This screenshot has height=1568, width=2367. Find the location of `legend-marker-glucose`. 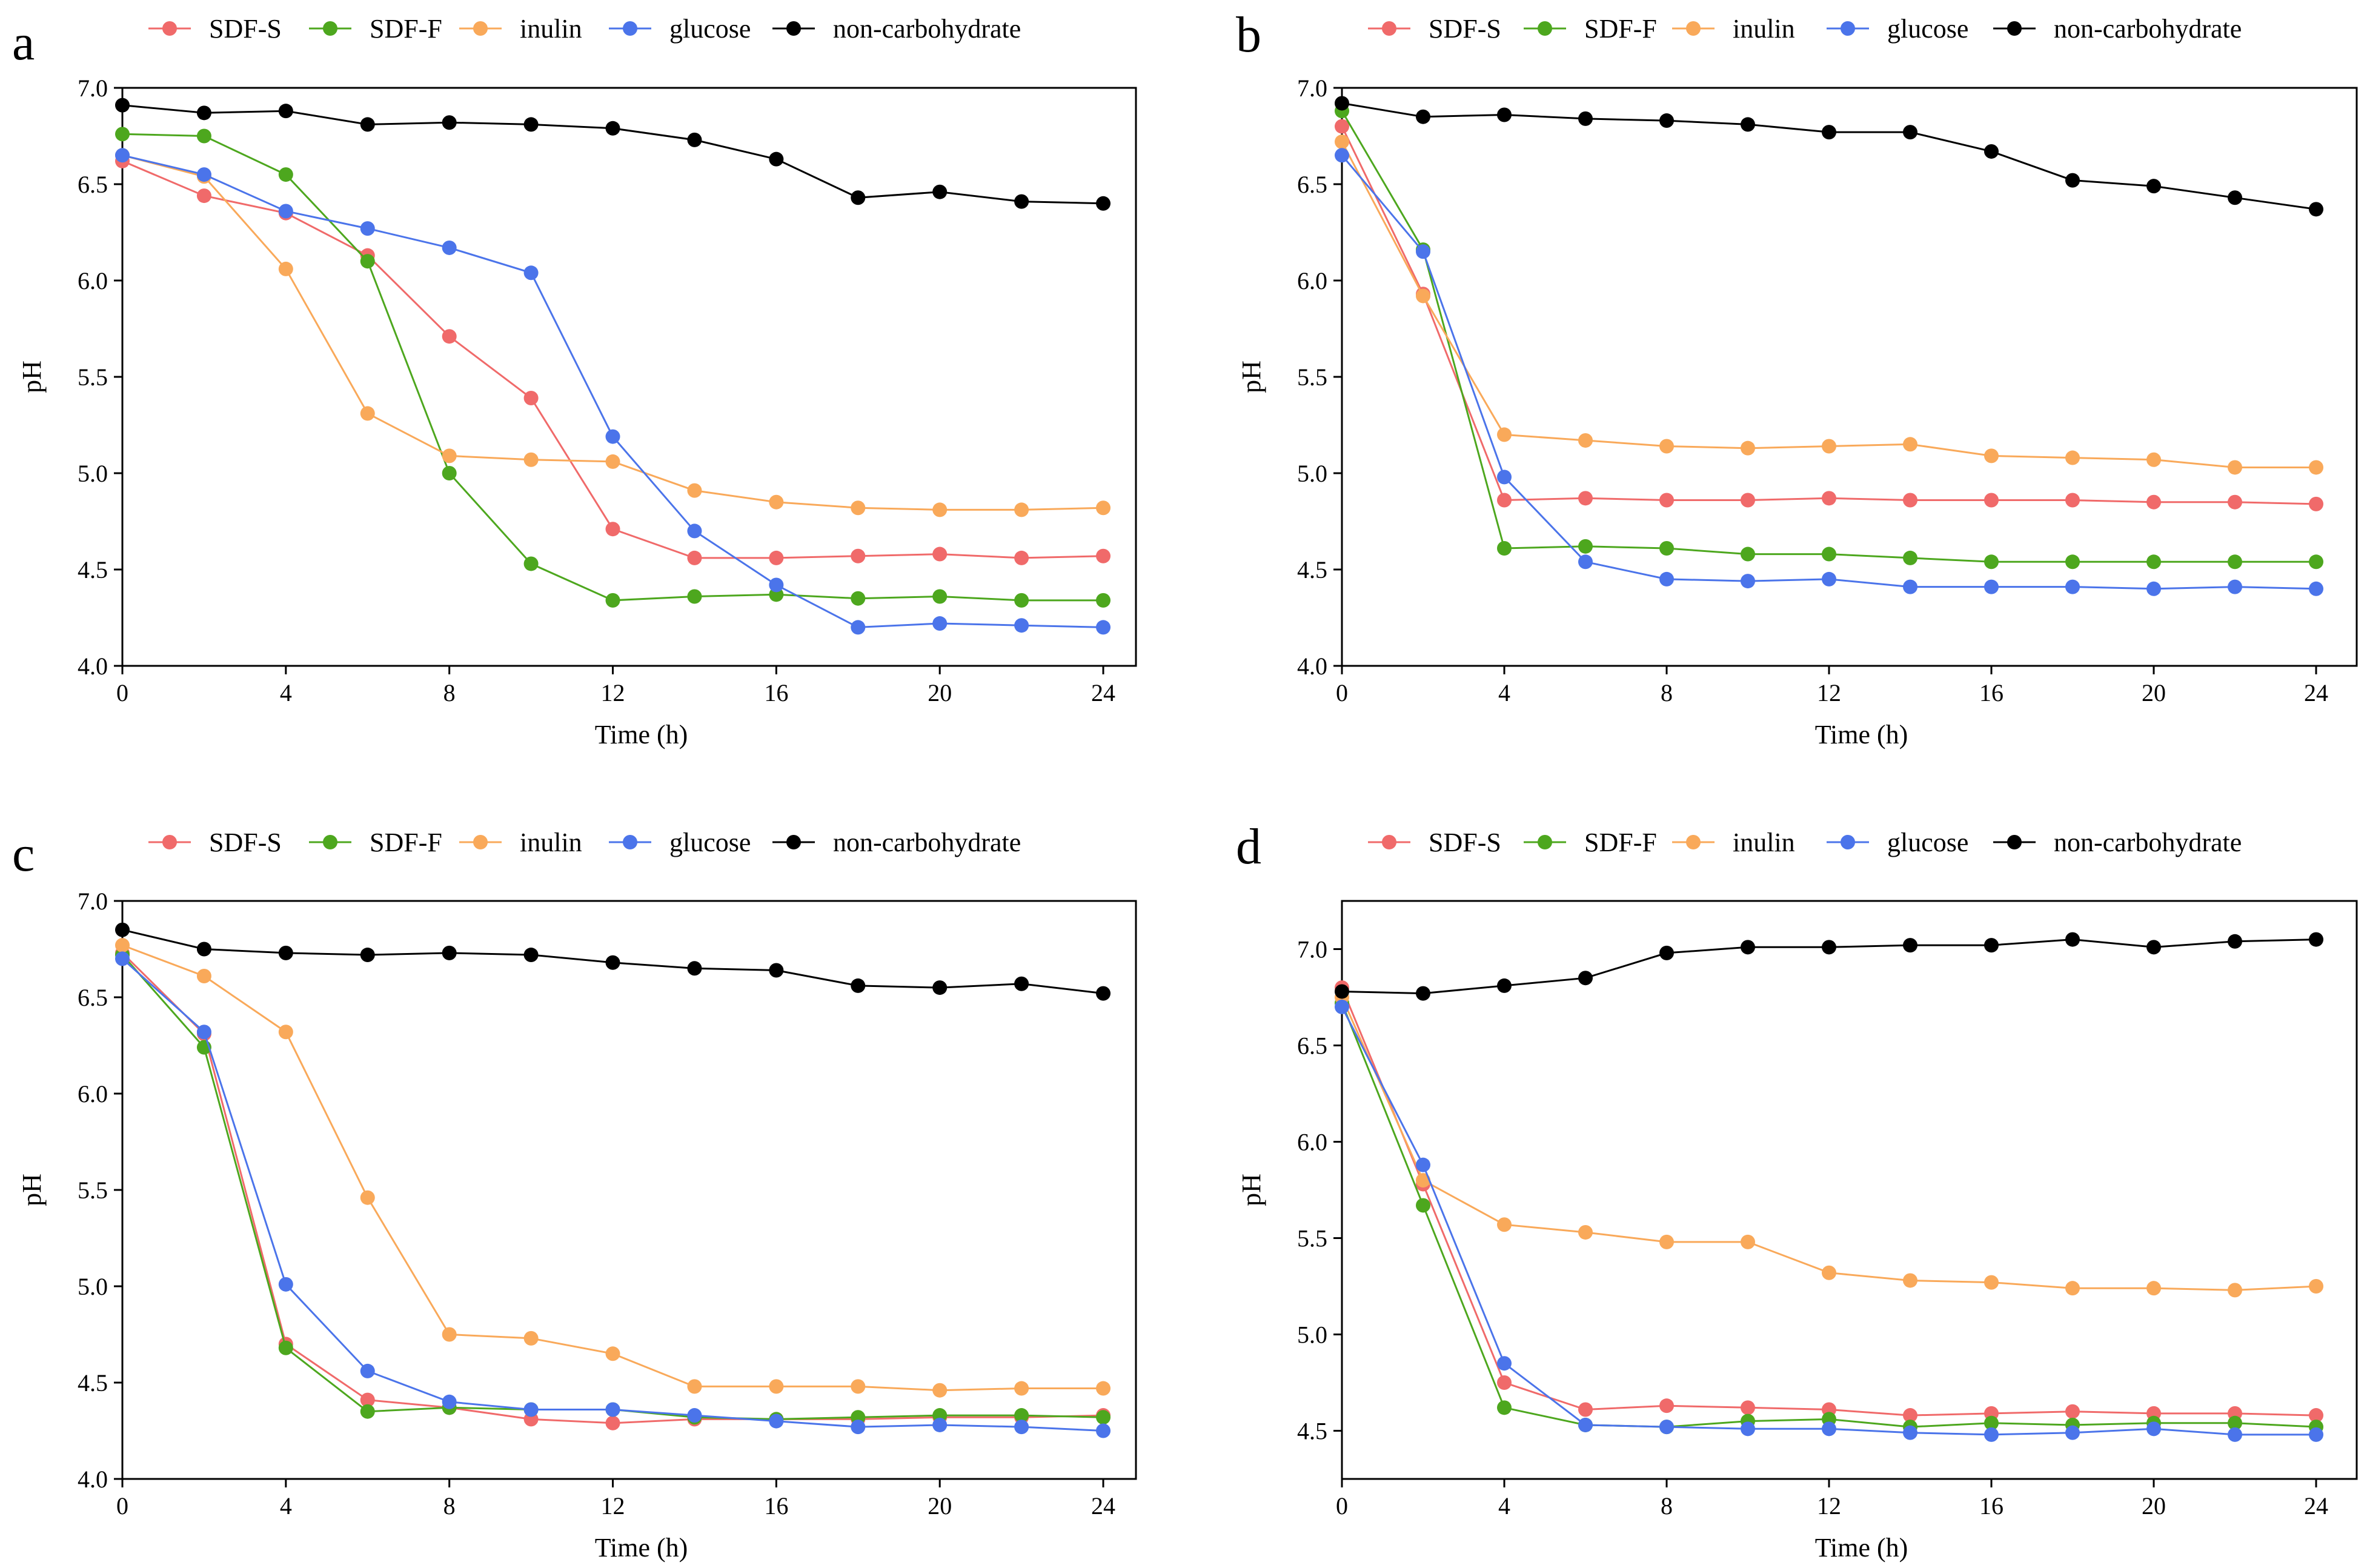

legend-marker-glucose is located at coordinates (1848, 28).